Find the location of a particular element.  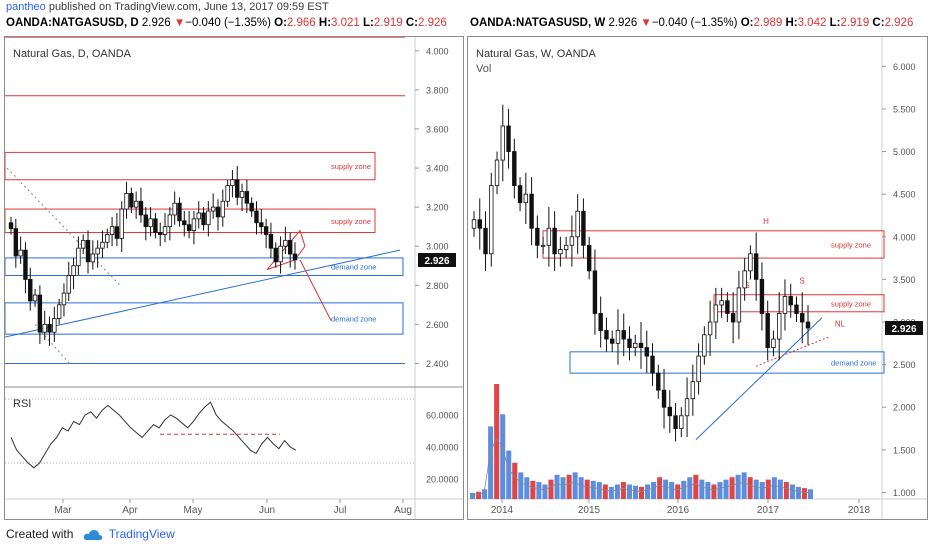

daily-y-tick-label: 3.200 is located at coordinates (437, 208).